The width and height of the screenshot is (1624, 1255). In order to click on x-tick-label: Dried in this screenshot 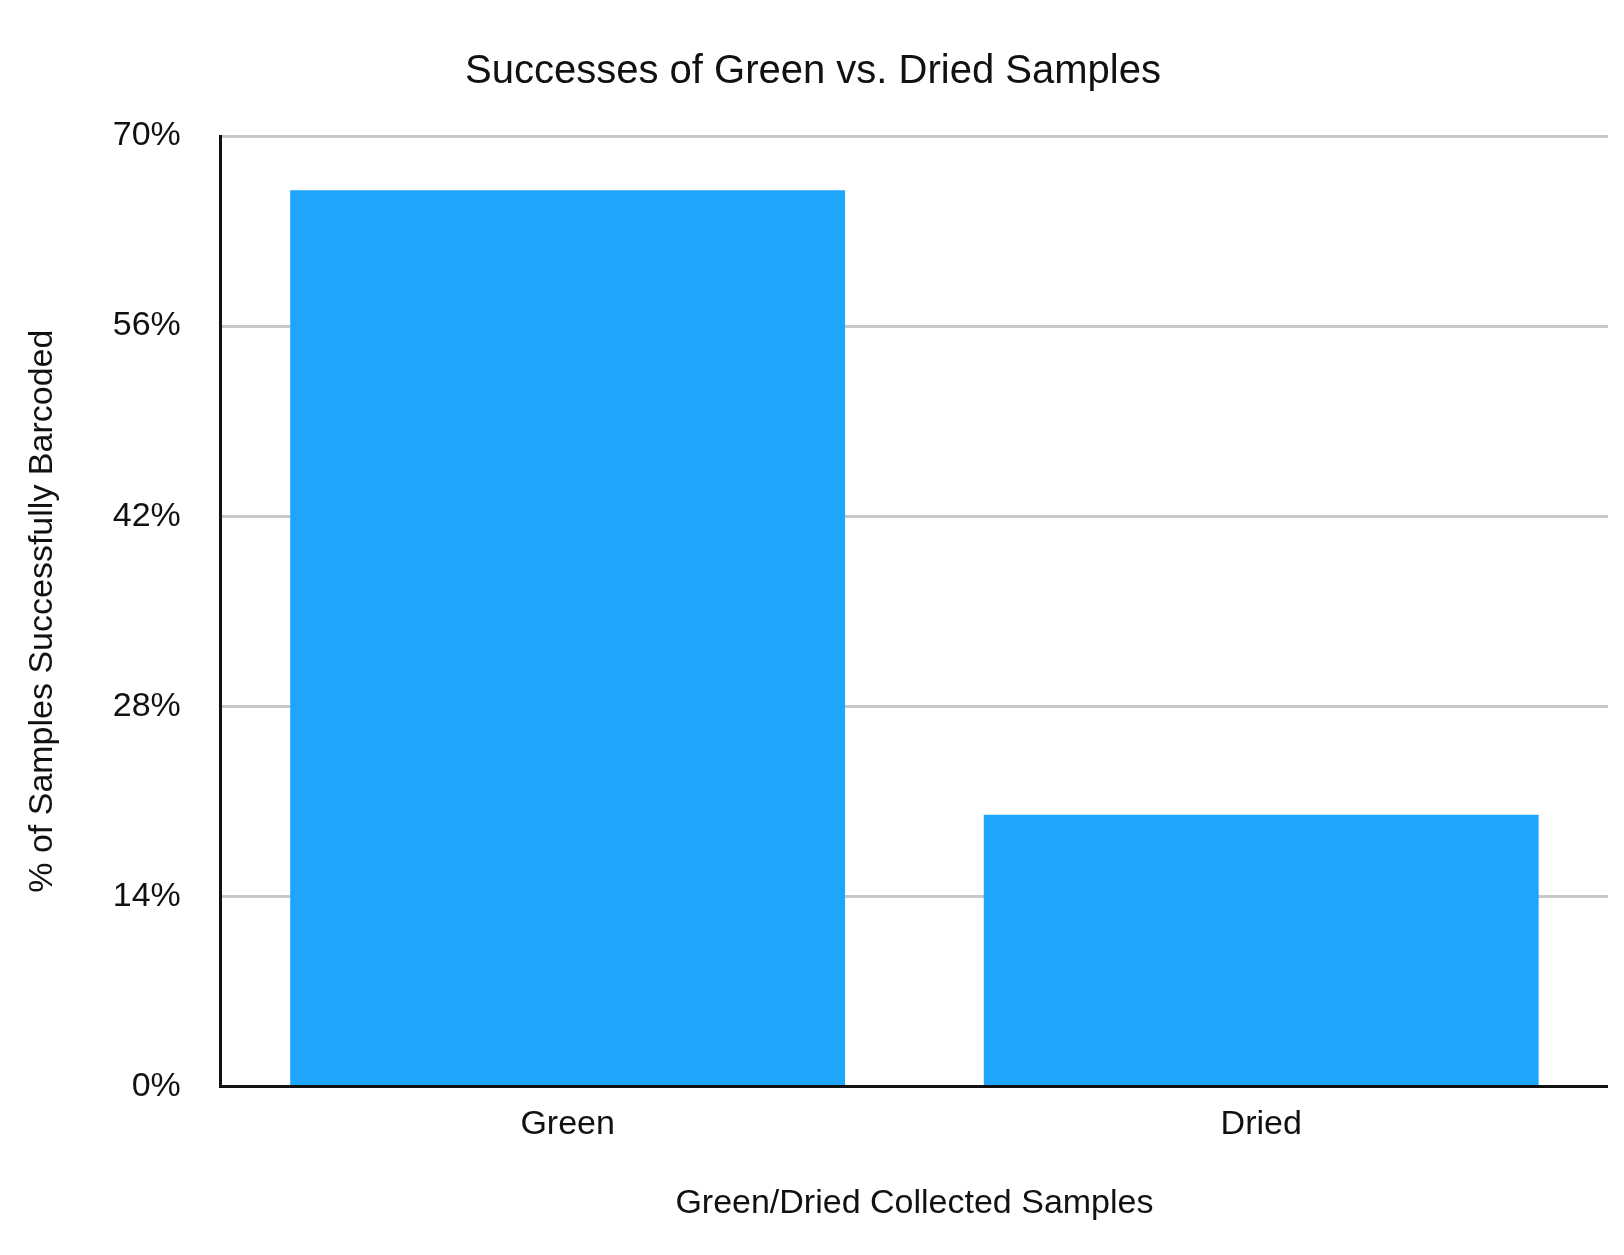, I will do `click(1261, 1122)`.